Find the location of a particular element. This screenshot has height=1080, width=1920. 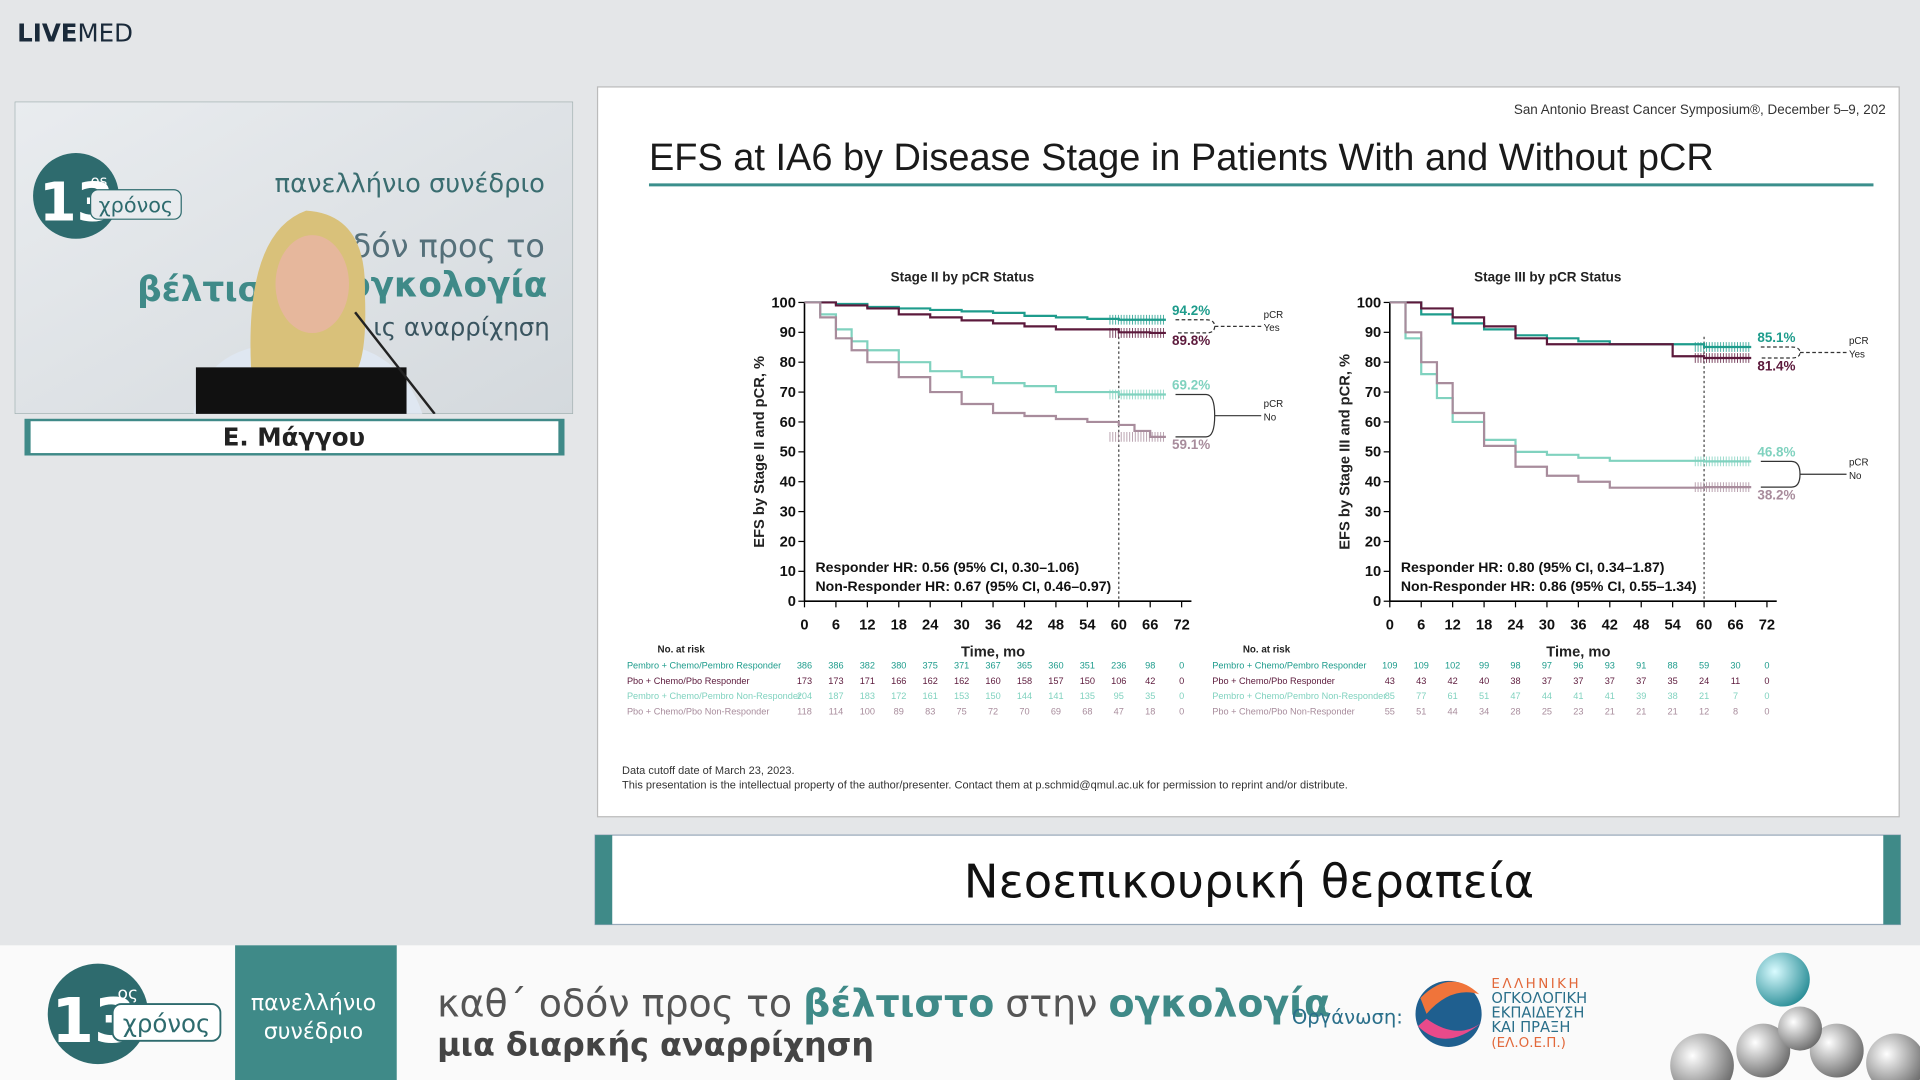

at-risk-value: 72 is located at coordinates (993, 711).